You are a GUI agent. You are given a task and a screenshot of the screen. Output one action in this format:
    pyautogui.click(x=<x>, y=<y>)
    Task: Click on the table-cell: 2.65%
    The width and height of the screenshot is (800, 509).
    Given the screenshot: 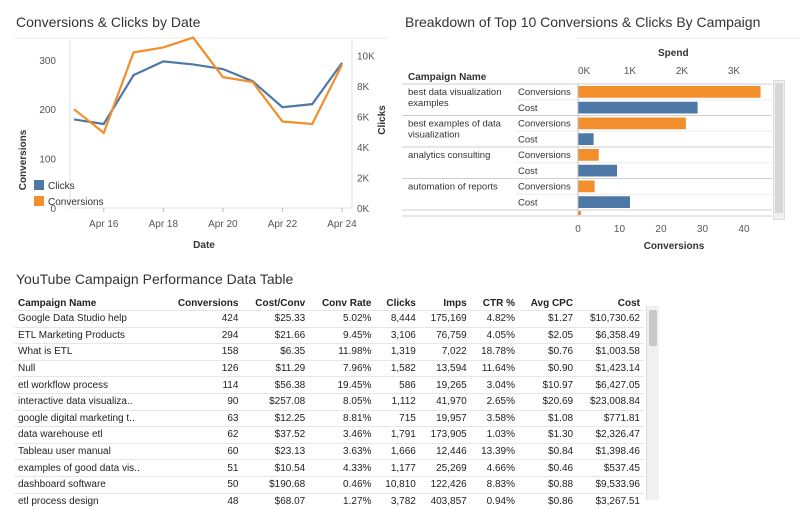 What is the action you would take?
    pyautogui.click(x=494, y=401)
    